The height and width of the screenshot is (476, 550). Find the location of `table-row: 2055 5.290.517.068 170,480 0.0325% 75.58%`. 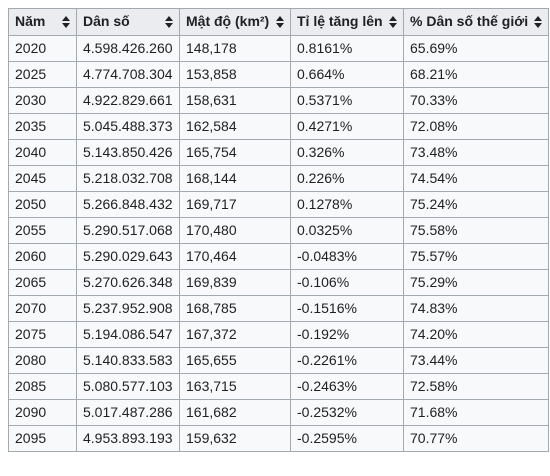

table-row: 2055 5.290.517.068 170,480 0.0325% 75.58% is located at coordinates (279, 230).